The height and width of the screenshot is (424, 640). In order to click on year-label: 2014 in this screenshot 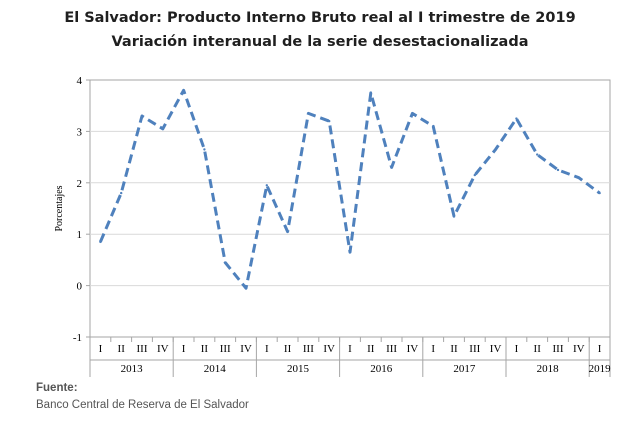, I will do `click(215, 369)`.